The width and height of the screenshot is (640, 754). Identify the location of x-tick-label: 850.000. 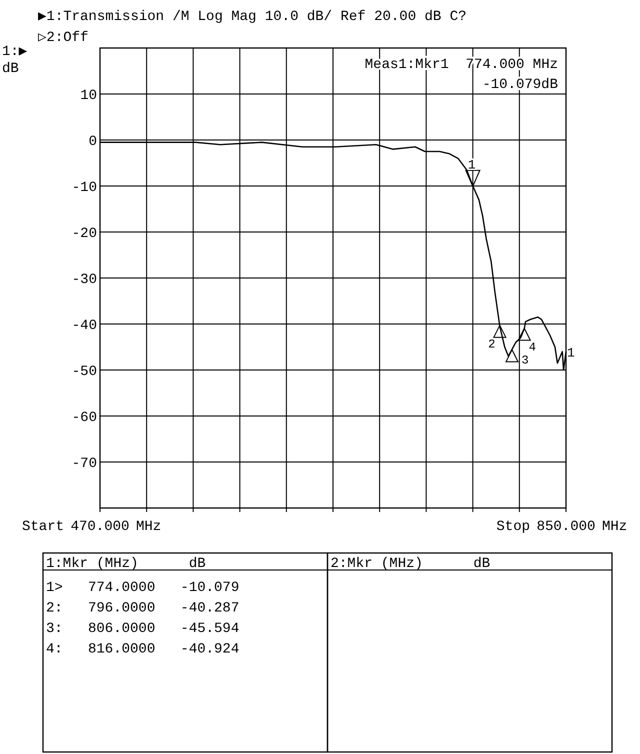
(566, 527).